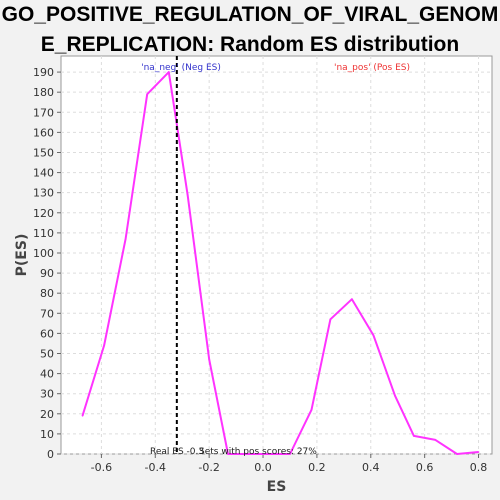 This screenshot has width=500, height=500. What do you see at coordinates (47, 374) in the screenshot?
I see `y-tick-label: 40` at bounding box center [47, 374].